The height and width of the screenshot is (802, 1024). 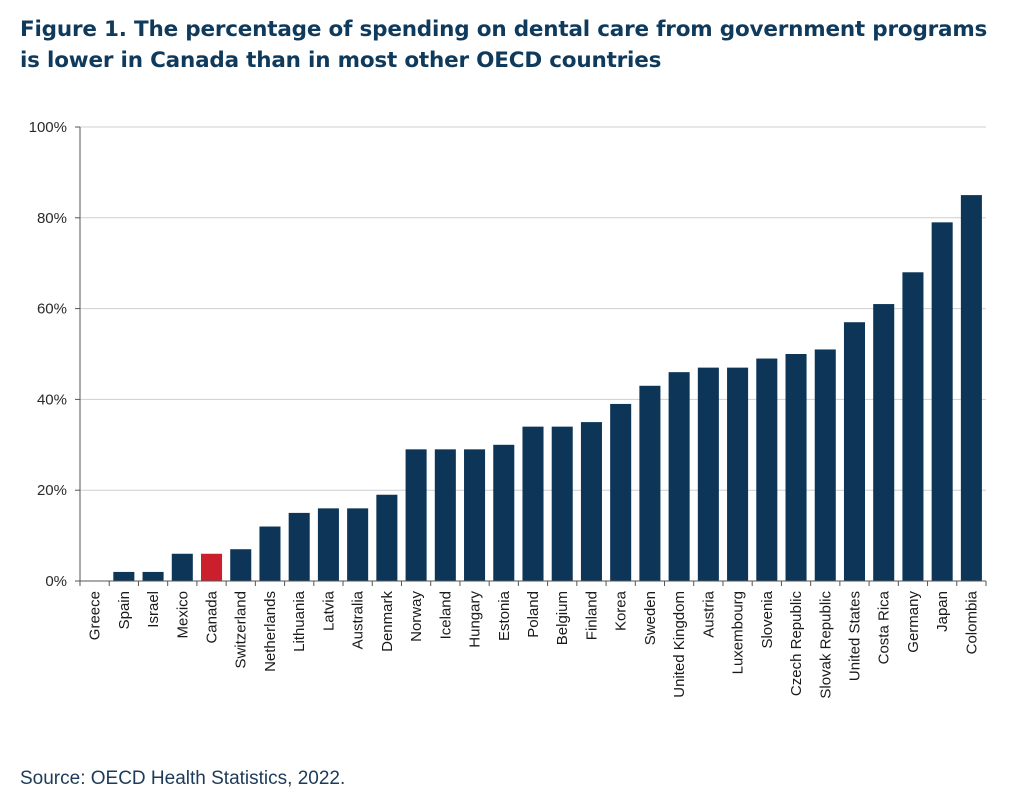 I want to click on x-label-denmark: Denmark, so click(x=387, y=621).